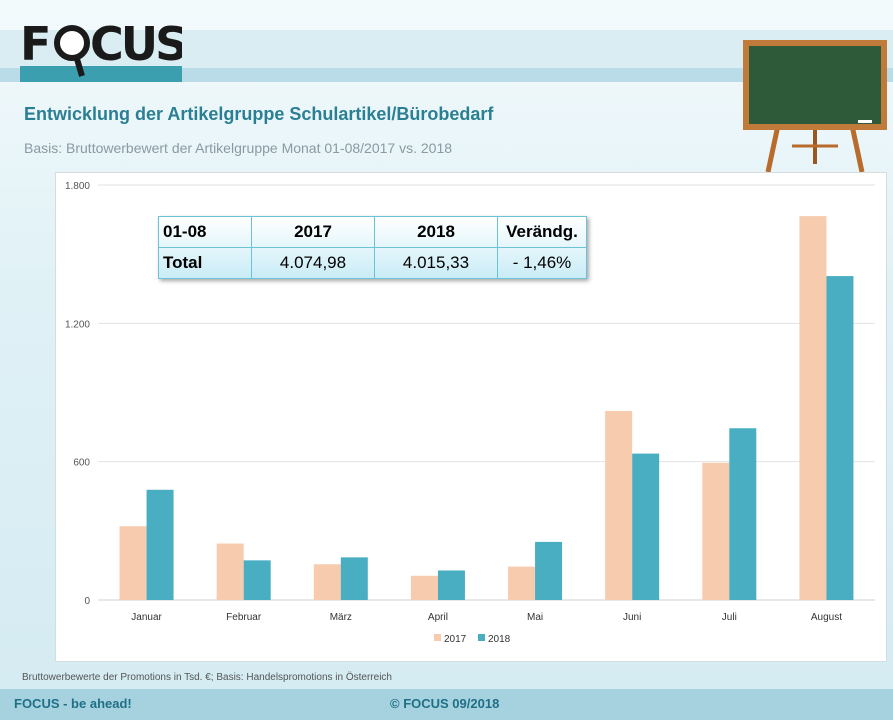 The width and height of the screenshot is (893, 720). Describe the element at coordinates (87, 601) in the screenshot. I see `y-tick-label: 0` at that location.